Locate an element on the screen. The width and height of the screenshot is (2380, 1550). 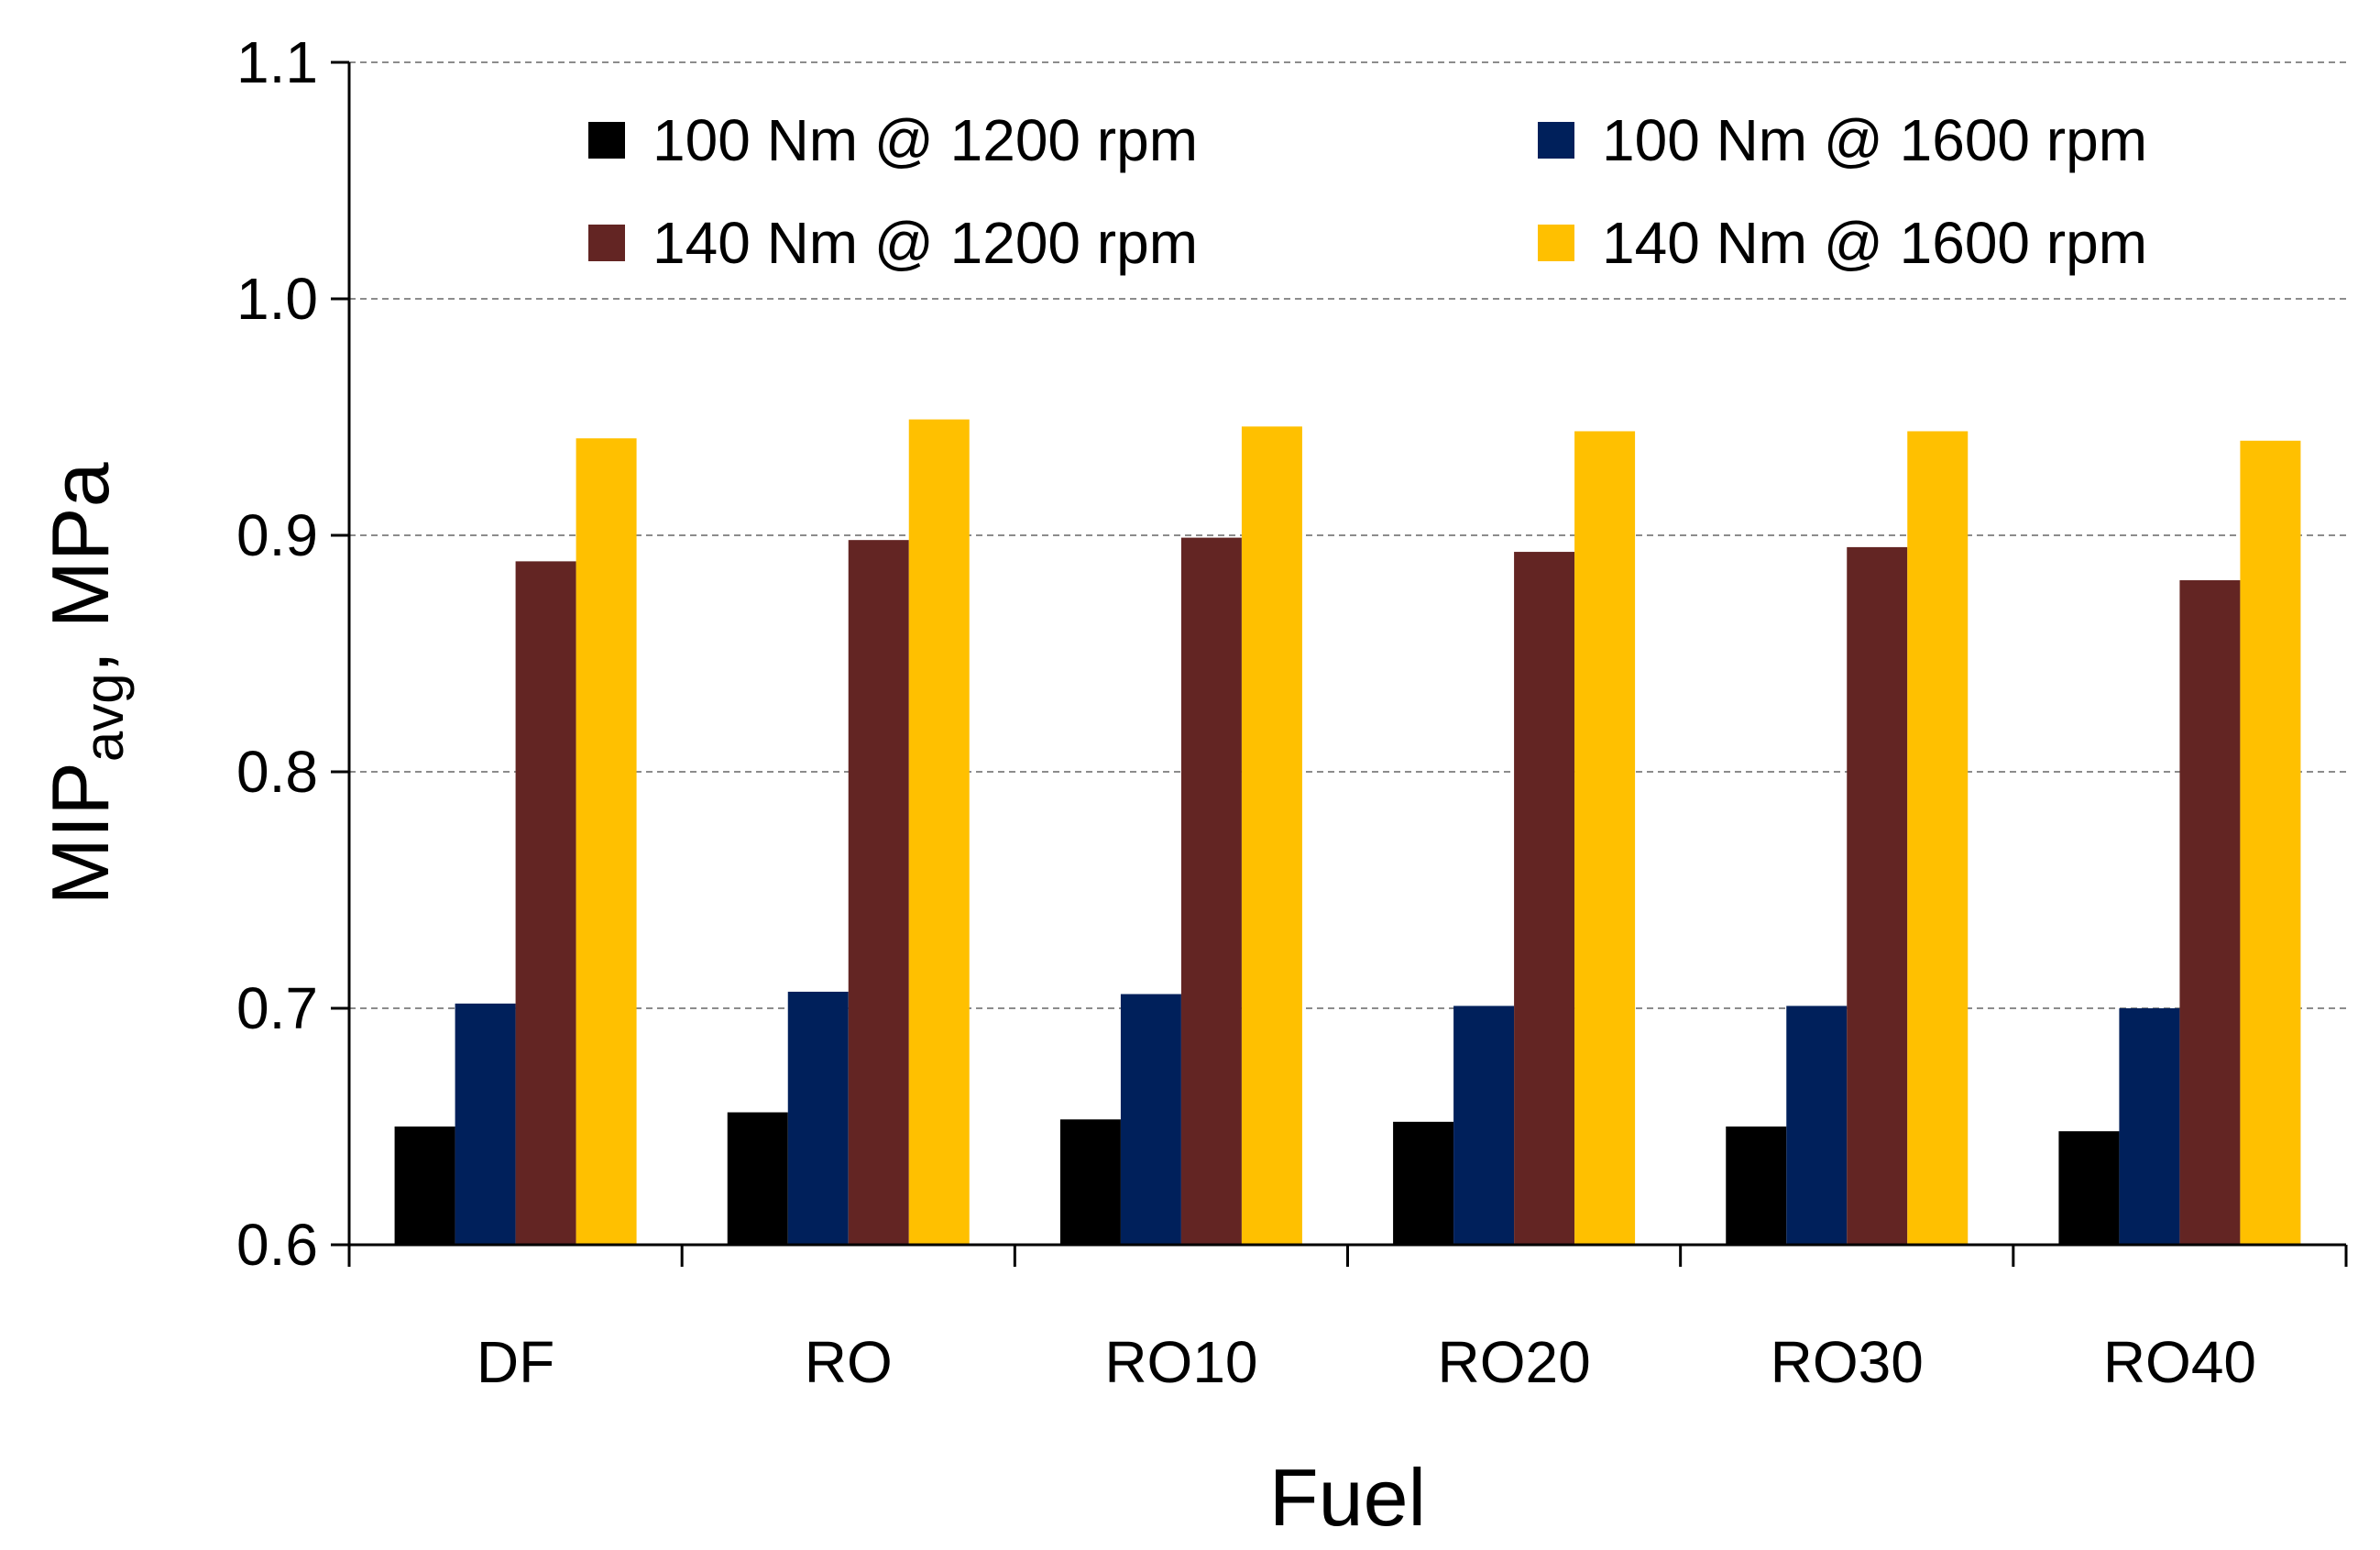
x-category-label: DF is located at coordinates (515, 1362).